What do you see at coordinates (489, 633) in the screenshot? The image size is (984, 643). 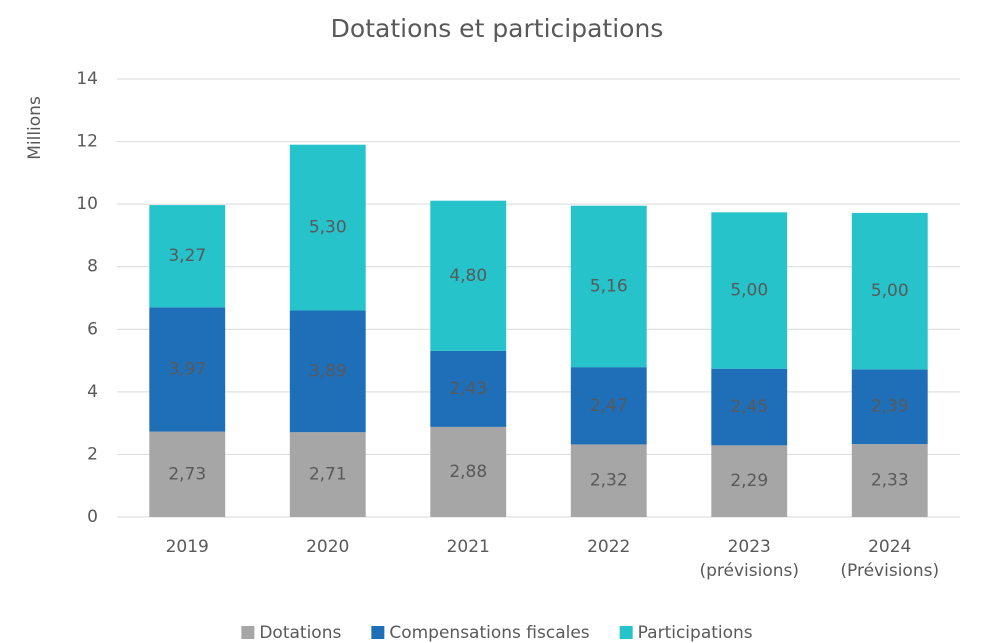 I see `legend-label: Compensations fiscales` at bounding box center [489, 633].